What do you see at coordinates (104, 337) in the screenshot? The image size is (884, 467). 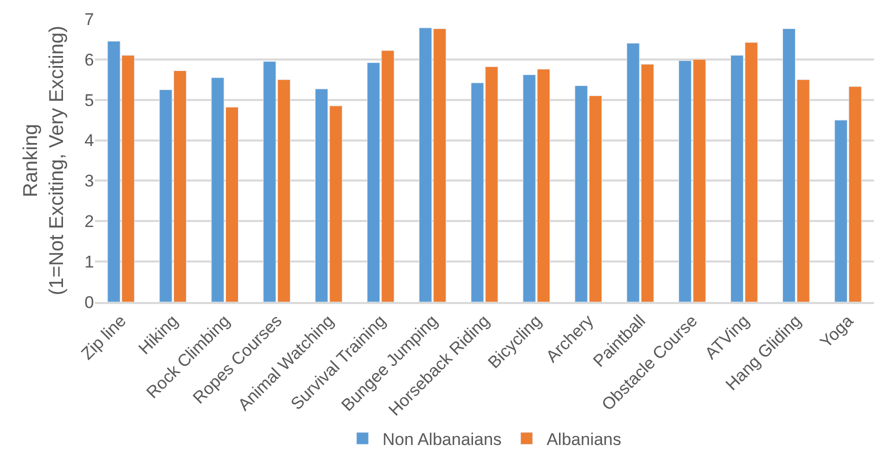 I see `x-tick-label: Zip line` at bounding box center [104, 337].